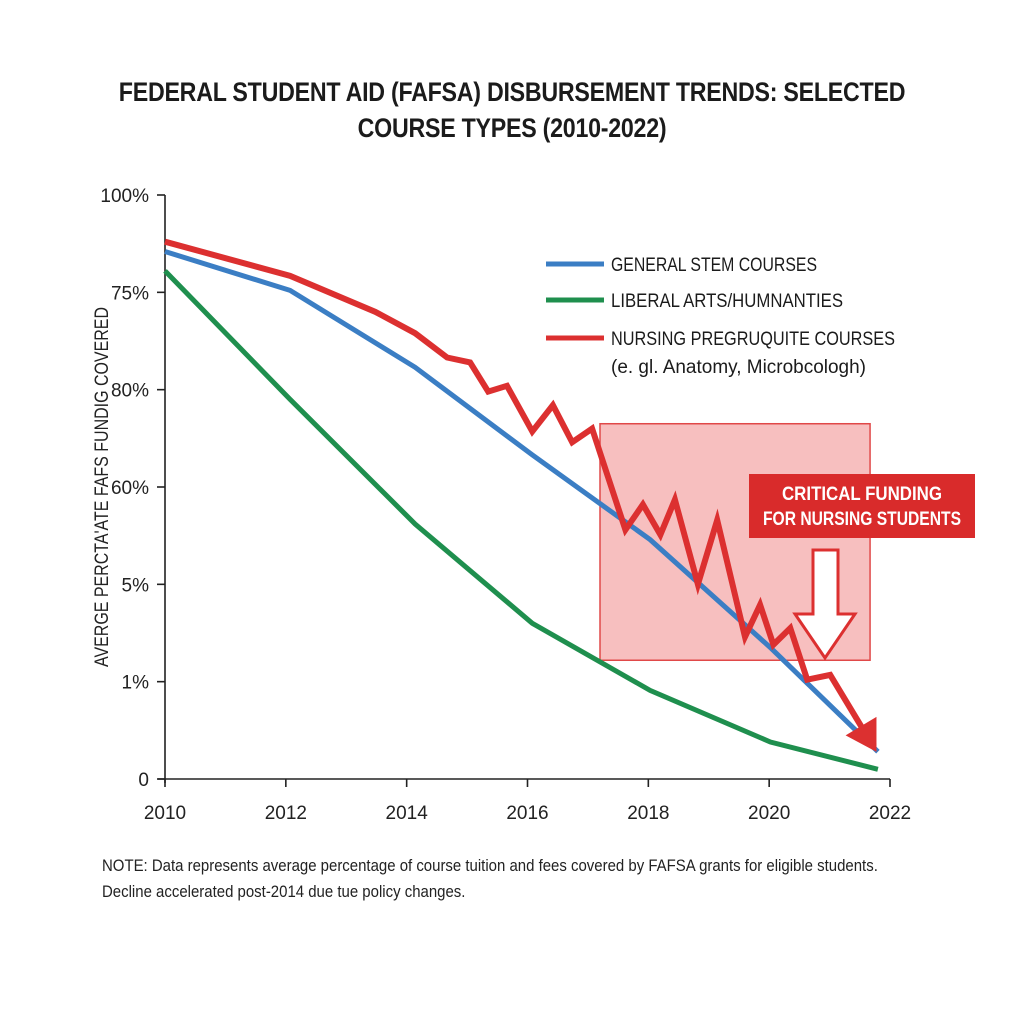  What do you see at coordinates (825, 604) in the screenshot?
I see `down-arrow-icon` at bounding box center [825, 604].